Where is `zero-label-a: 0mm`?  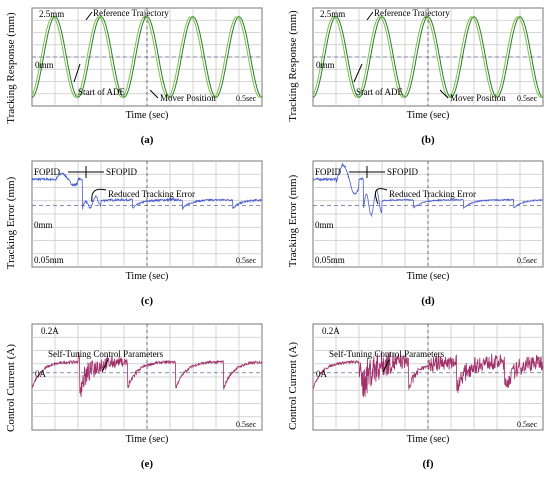 zero-label-a: 0mm is located at coordinates (44, 65).